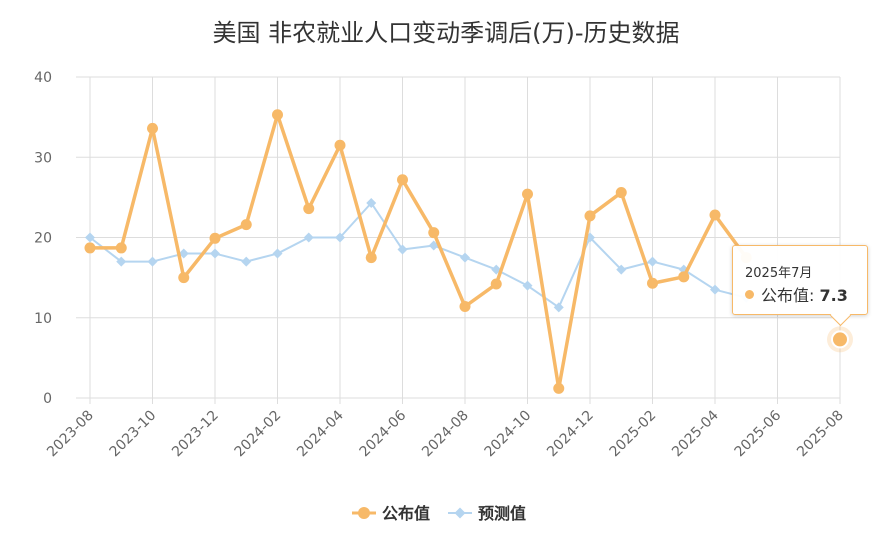 Image resolution: width=896 pixels, height=546 pixels. What do you see at coordinates (195, 434) in the screenshot?
I see `x-tick-label: 2023-12` at bounding box center [195, 434].